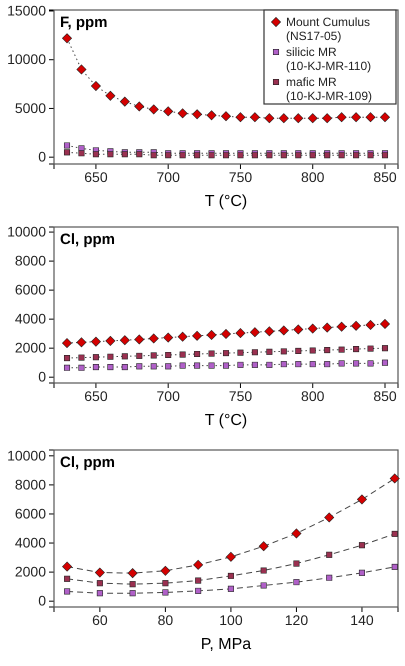 The image size is (405, 666). Describe the element at coordinates (231, 620) in the screenshot. I see `x-tick-label: 100` at that location.